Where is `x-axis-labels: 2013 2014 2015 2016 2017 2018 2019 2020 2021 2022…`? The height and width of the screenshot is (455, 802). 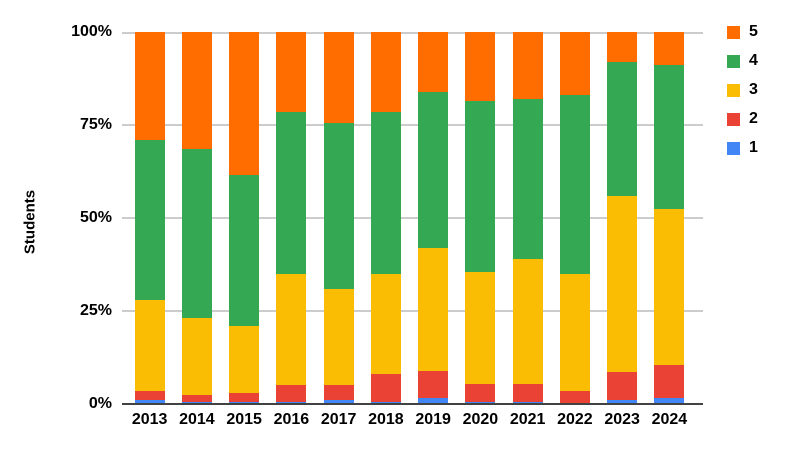
x-axis-labels: 2013 2014 2015 2016 2017 2018 2019 2020 2021 2022… is located at coordinates (409, 420).